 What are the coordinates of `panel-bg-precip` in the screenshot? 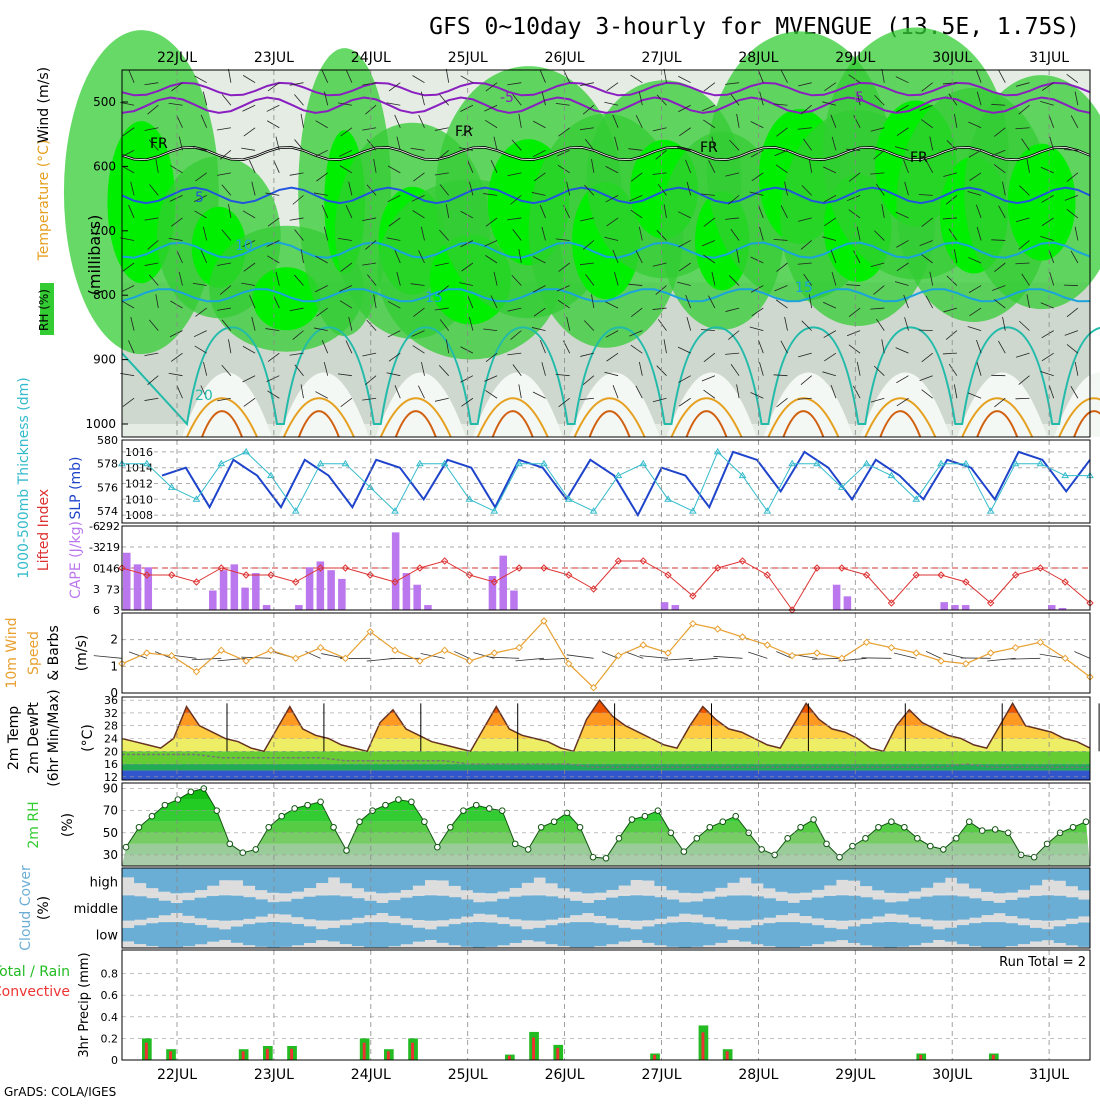 It's located at (606, 1005).